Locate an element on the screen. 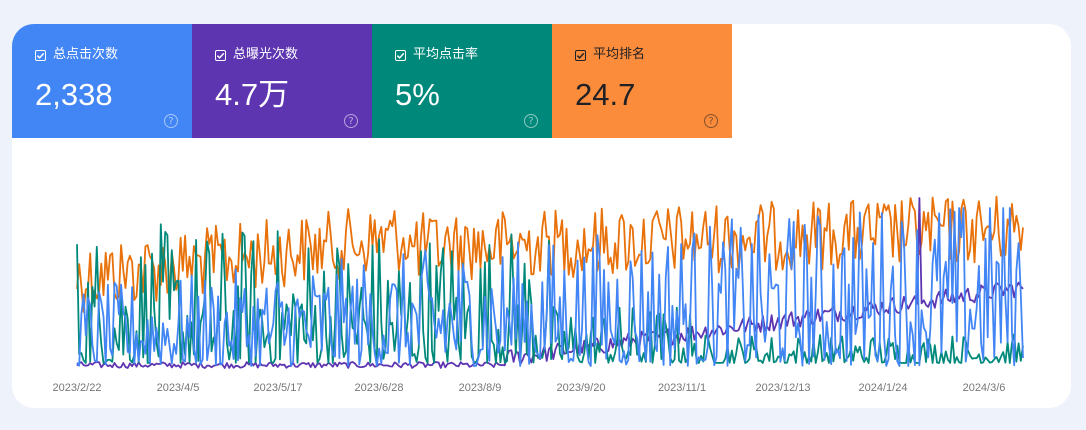 Image resolution: width=1086 pixels, height=430 pixels. card-header: 平均排名 is located at coordinates (653, 55).